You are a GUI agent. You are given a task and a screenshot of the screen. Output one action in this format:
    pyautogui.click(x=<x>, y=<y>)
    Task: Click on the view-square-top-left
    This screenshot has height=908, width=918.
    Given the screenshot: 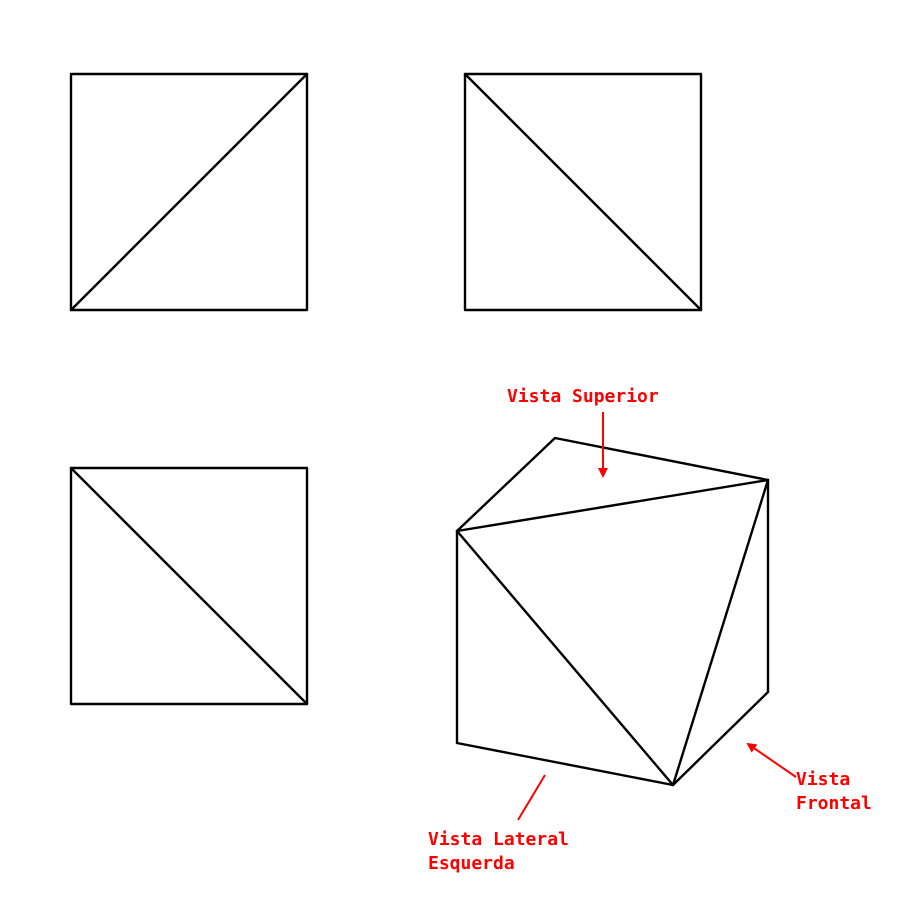 What is the action you would take?
    pyautogui.click(x=189, y=192)
    